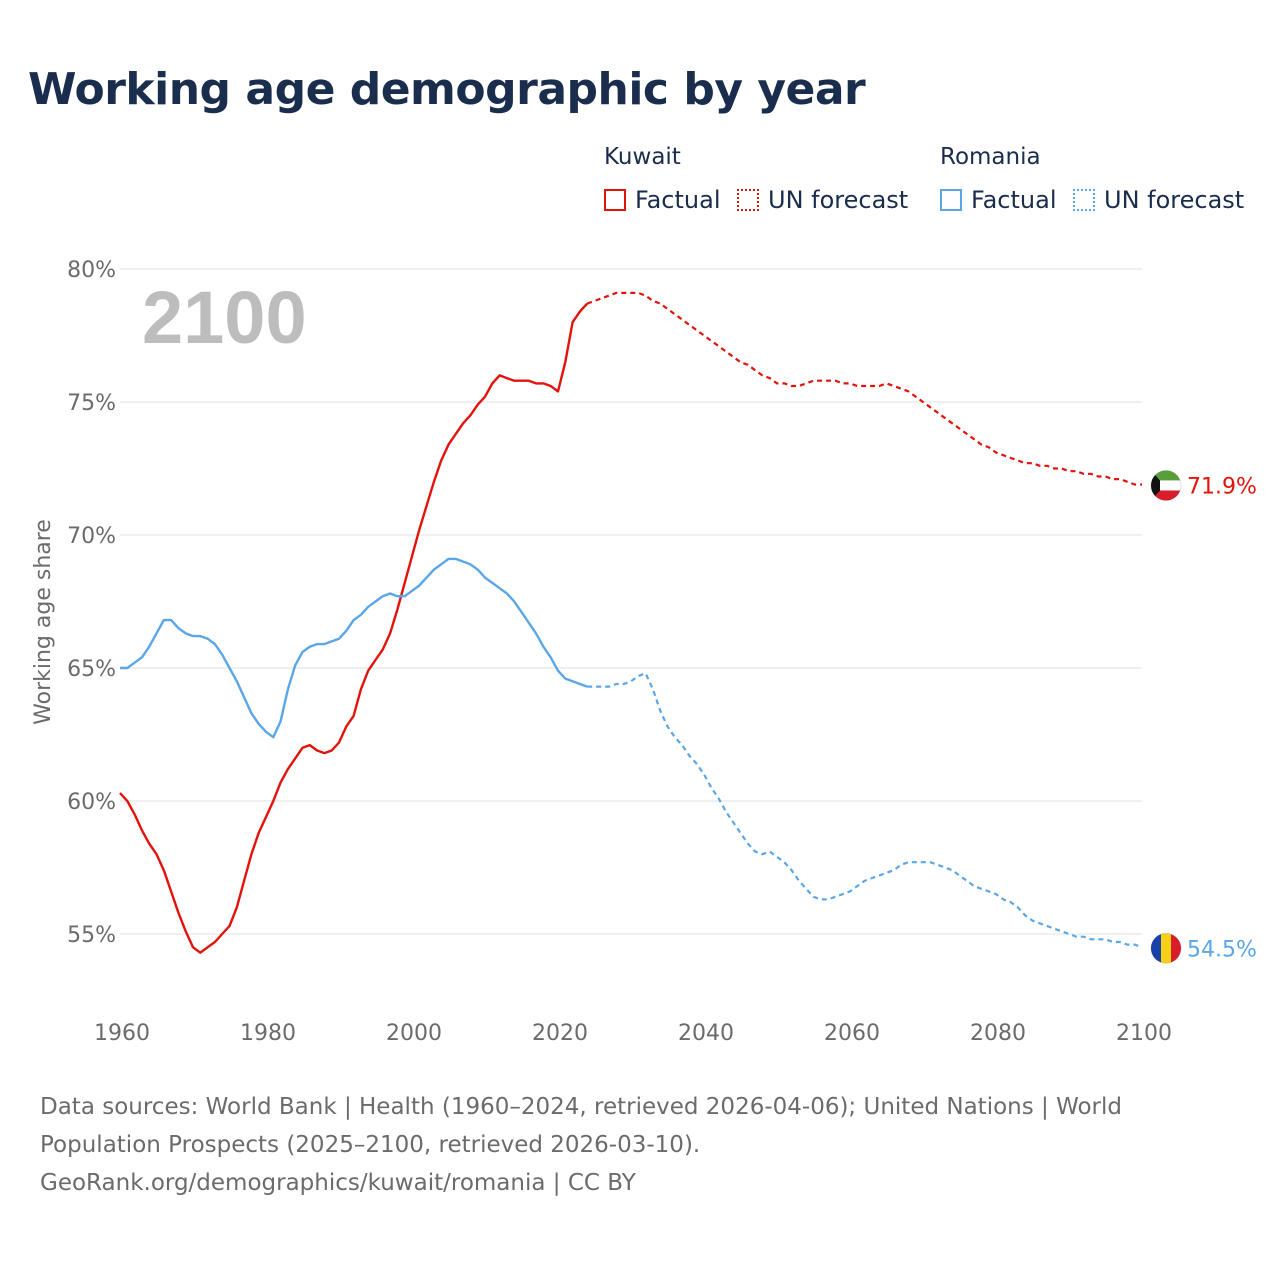  What do you see at coordinates (91, 935) in the screenshot?
I see `y-tick-label: 55%` at bounding box center [91, 935].